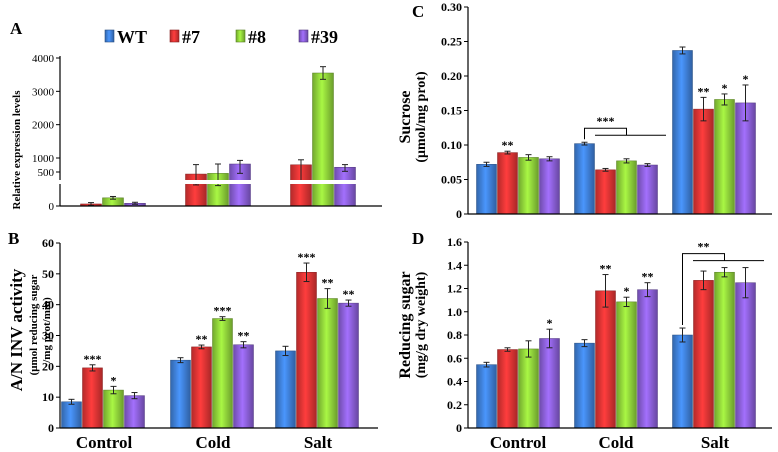  Describe the element at coordinates (454, 289) in the screenshot. I see `panel-d-ytick-label: 1.2` at that location.